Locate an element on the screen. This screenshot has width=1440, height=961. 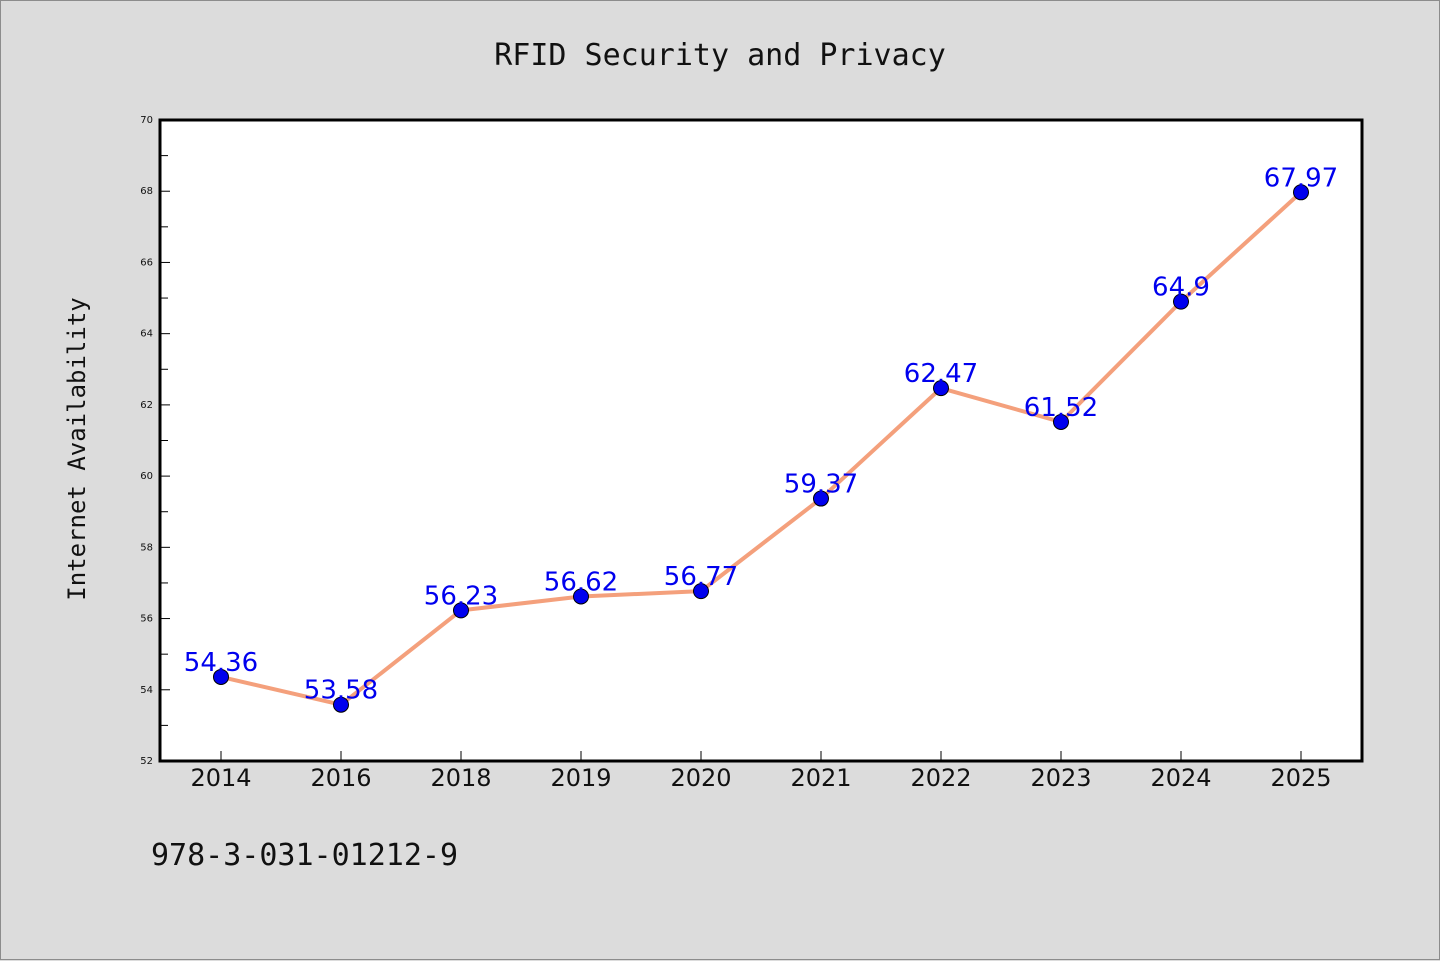
data-label: 54.36 is located at coordinates (221, 663).